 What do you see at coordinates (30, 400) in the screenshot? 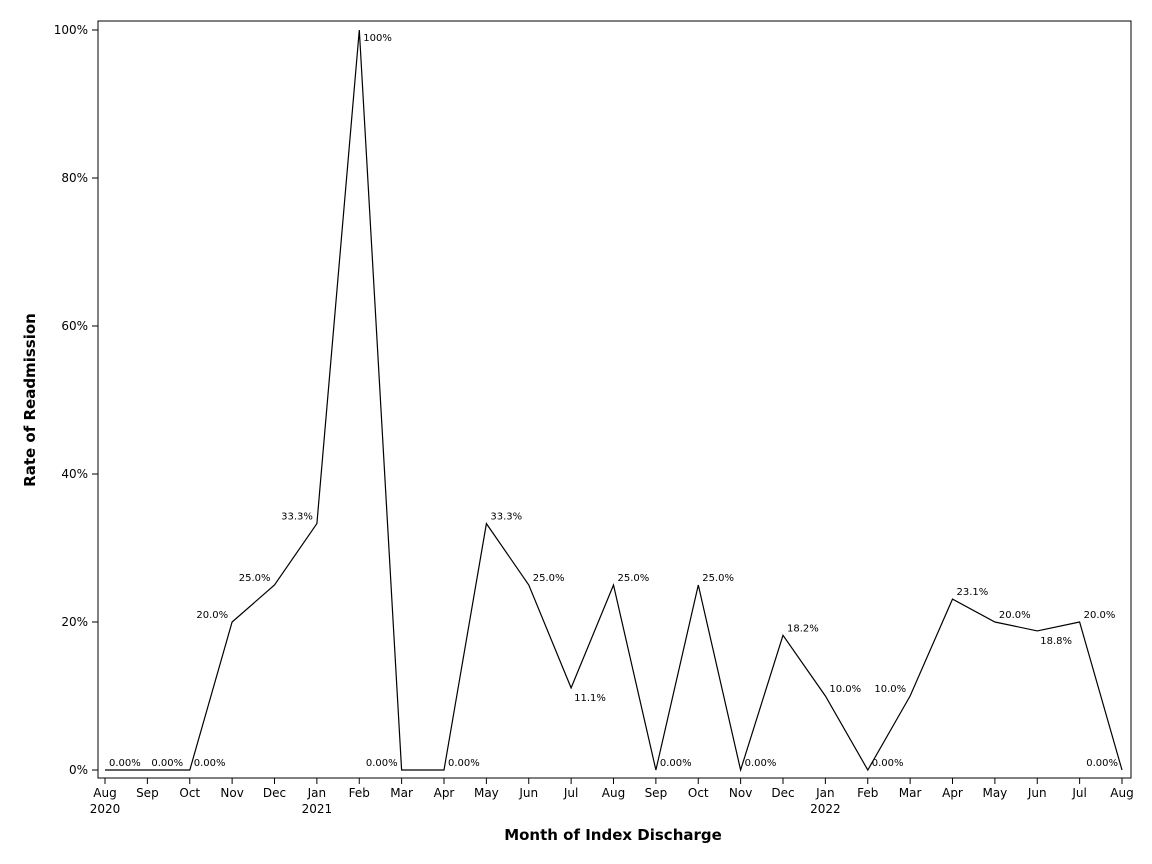
I see `y-axis-title: Rate of Readmission` at bounding box center [30, 400].